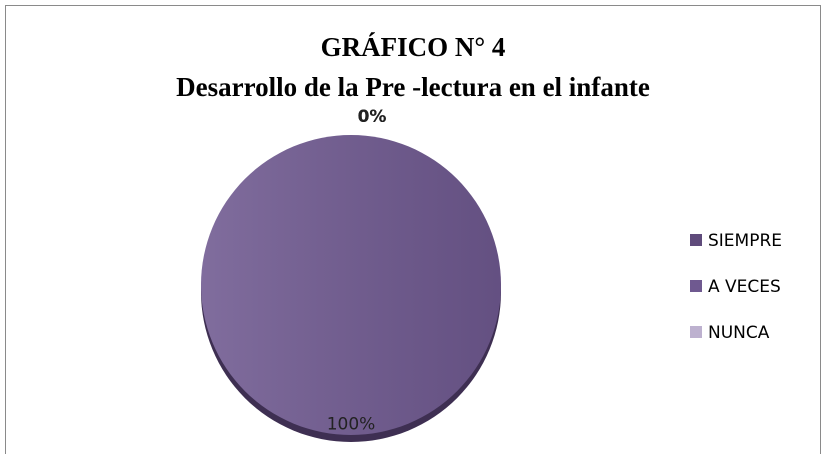 This screenshot has width=826, height=454. Describe the element at coordinates (744, 287) in the screenshot. I see `legend-label: A VECES` at that location.